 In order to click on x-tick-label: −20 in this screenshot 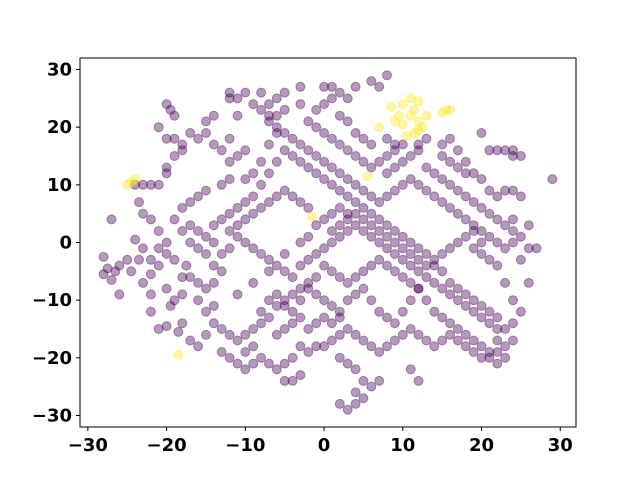, I will do `click(167, 445)`.